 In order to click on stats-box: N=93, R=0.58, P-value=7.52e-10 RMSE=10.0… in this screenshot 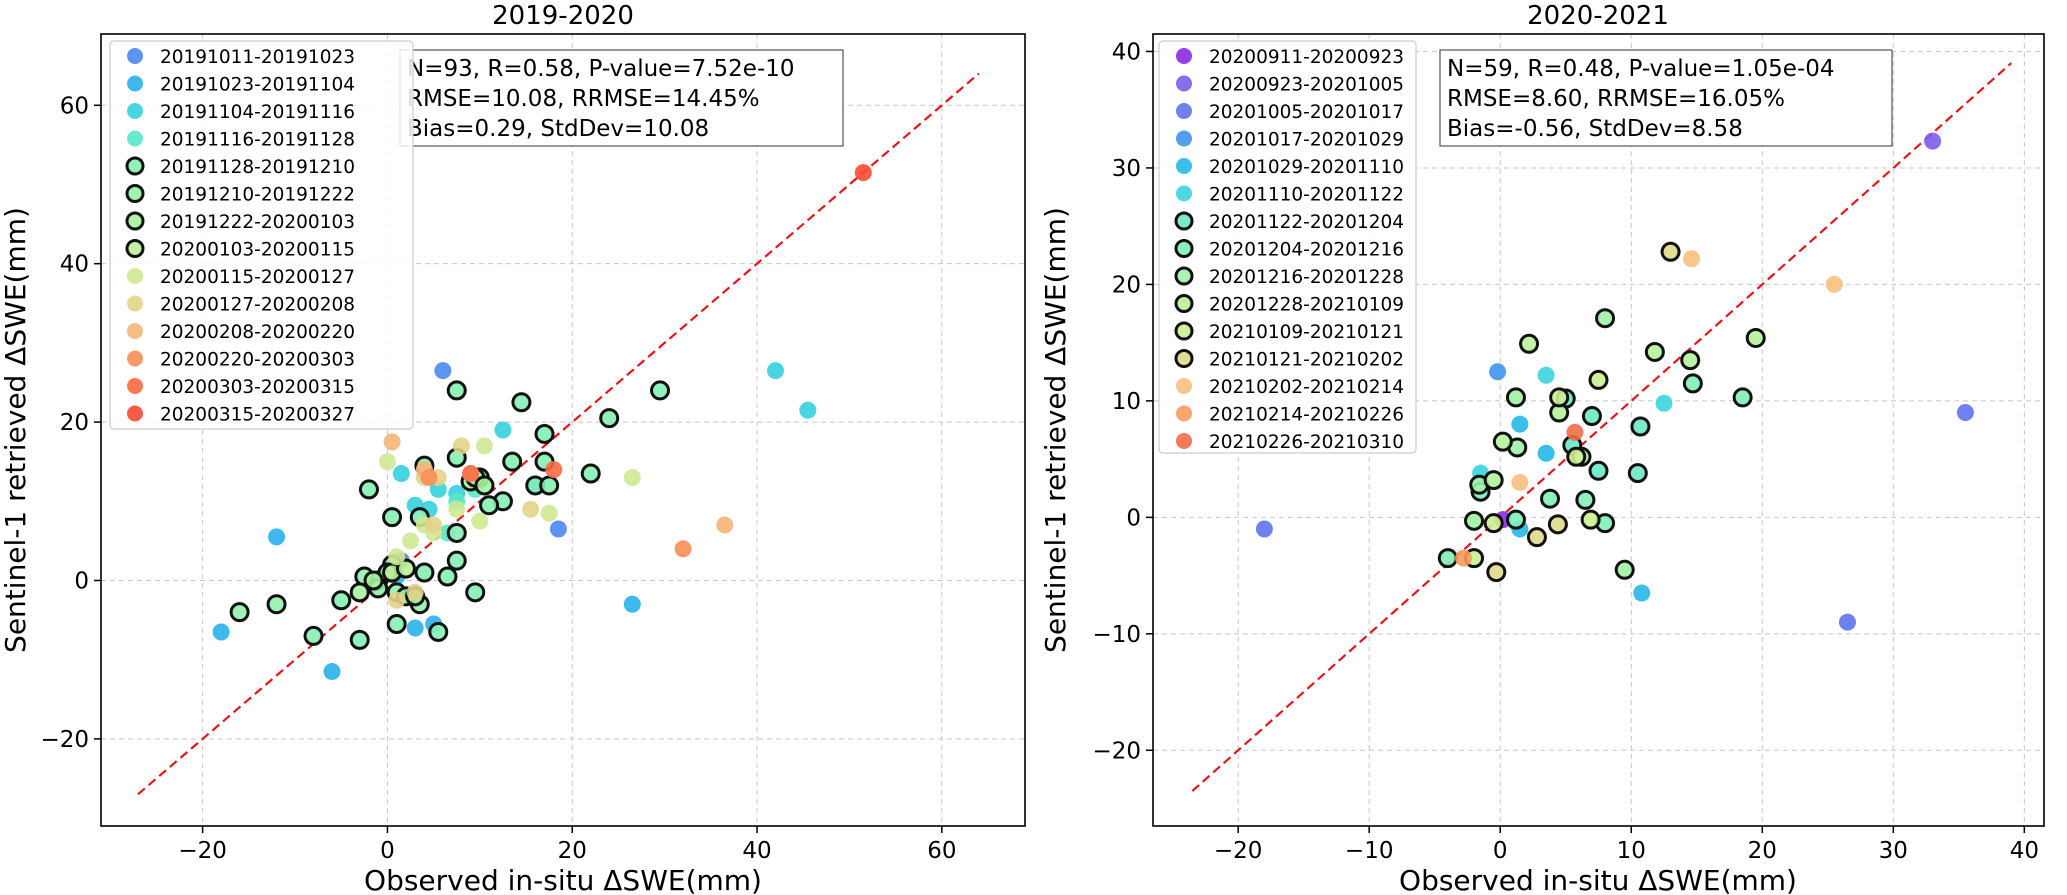, I will do `click(621, 98)`.